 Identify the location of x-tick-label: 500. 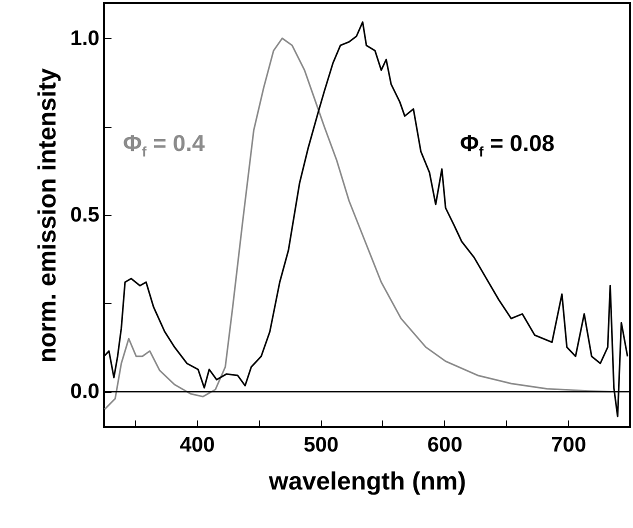
(321, 445).